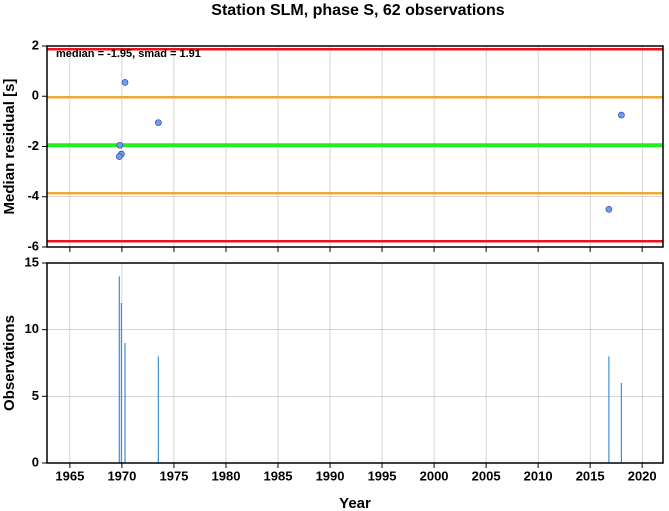 The image size is (669, 511). I want to click on y-tick-label: 10, so click(32, 328).